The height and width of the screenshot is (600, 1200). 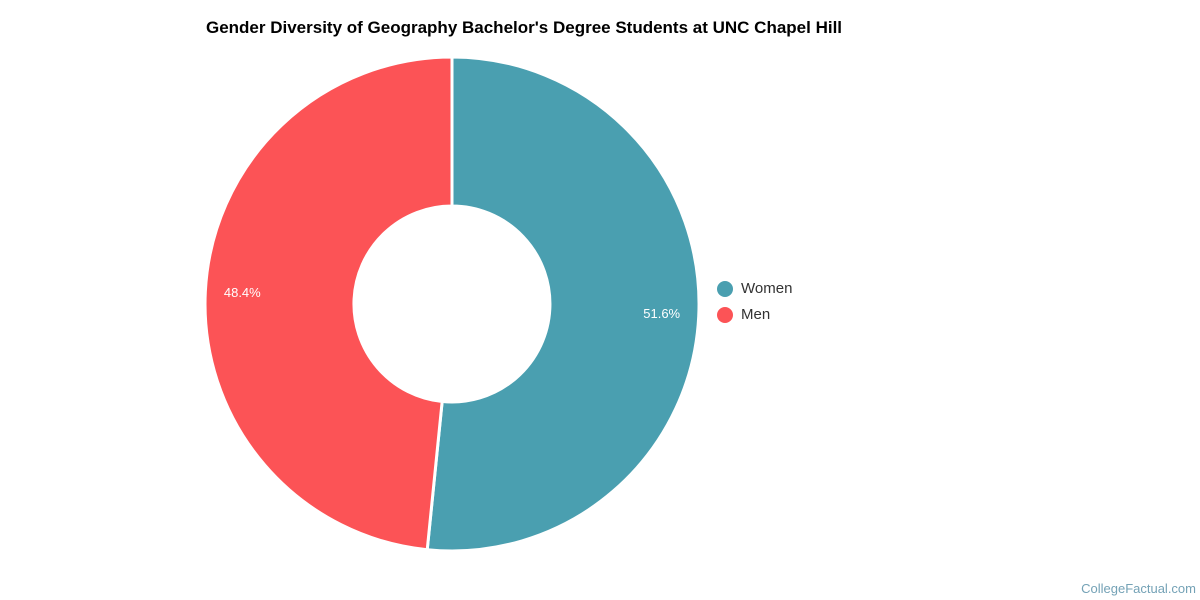 I want to click on legend-item-men: Men, so click(x=754, y=315).